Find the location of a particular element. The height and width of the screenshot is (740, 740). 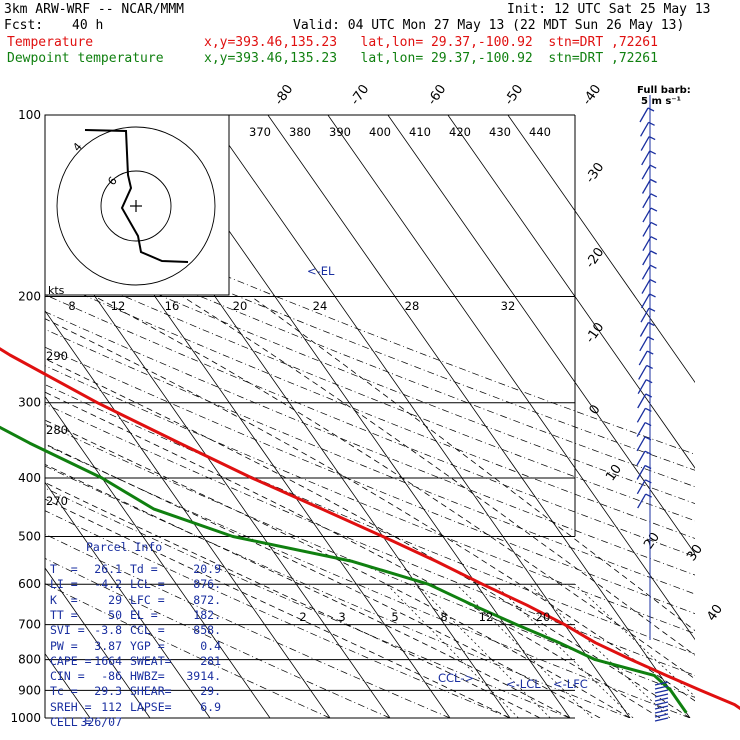

isotherm-label: -60 is located at coordinates (437, 95).